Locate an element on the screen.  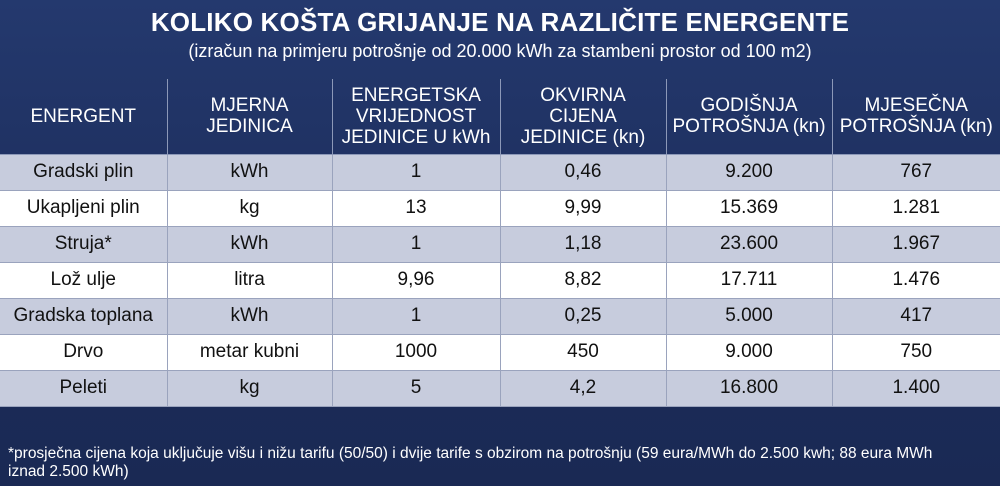
header-line: ENERGETSKA is located at coordinates (416, 95).